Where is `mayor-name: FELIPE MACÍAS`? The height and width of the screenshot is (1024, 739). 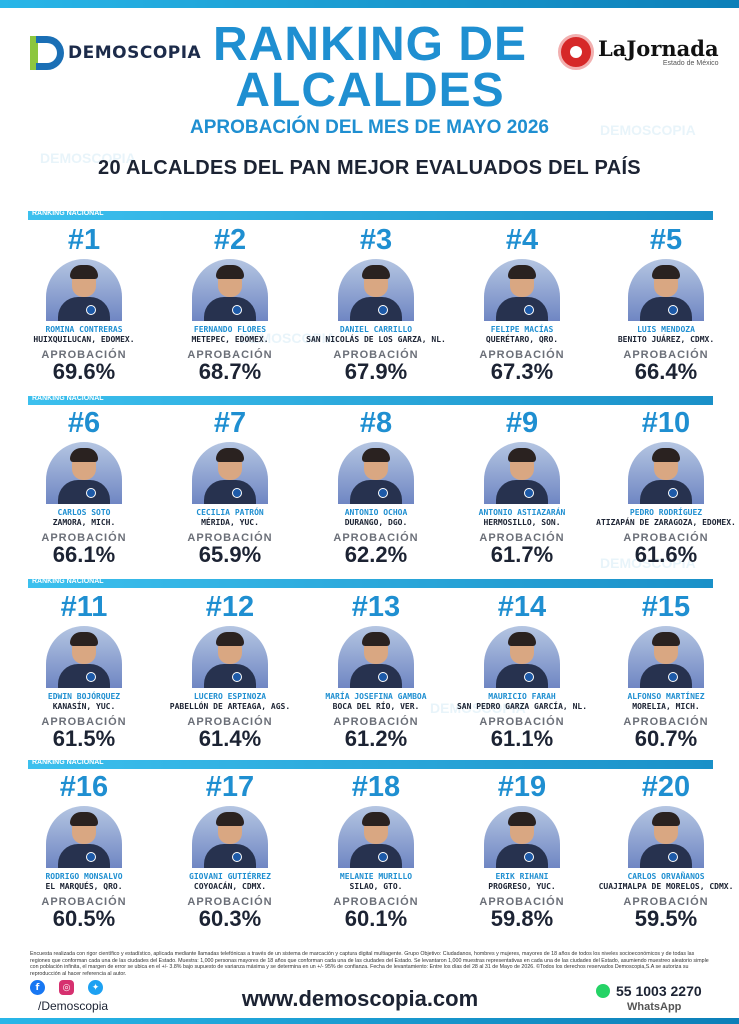 mayor-name: FELIPE MACÍAS is located at coordinates (522, 329).